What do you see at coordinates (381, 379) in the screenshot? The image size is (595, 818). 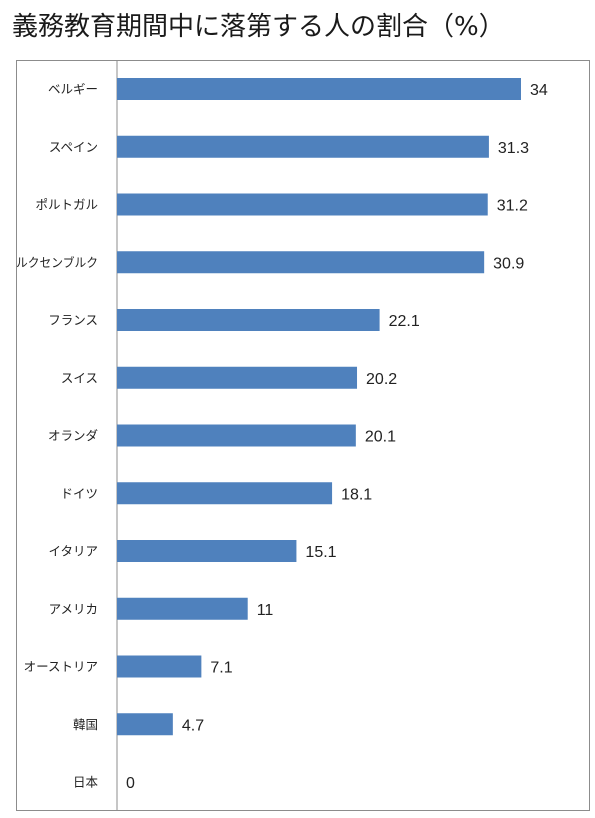 I see `value-label: 20.2` at bounding box center [381, 379].